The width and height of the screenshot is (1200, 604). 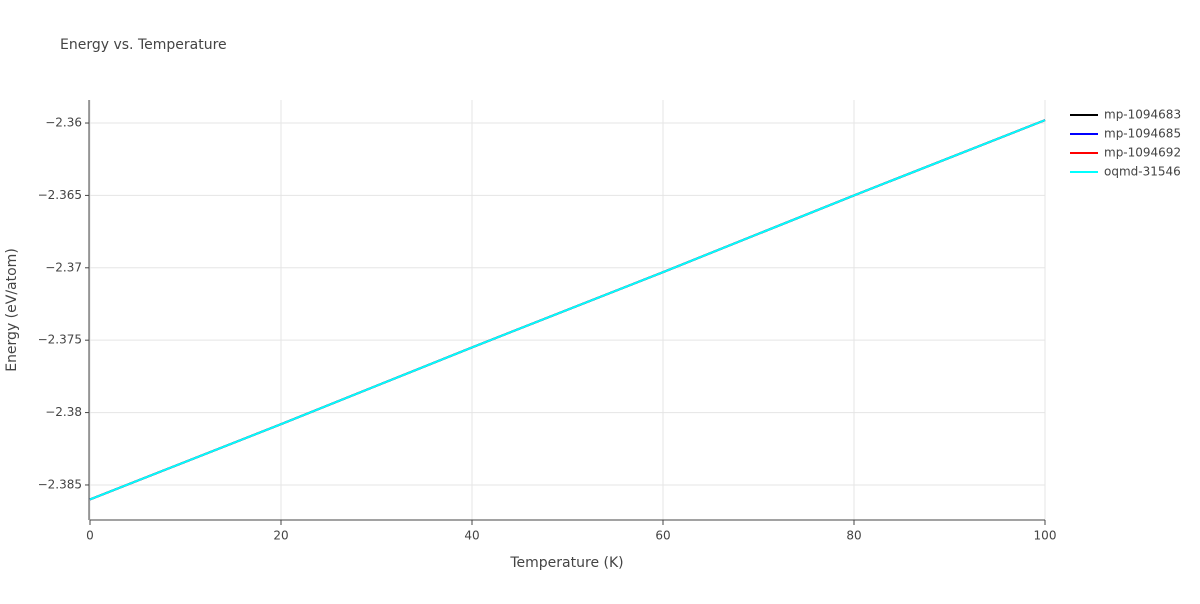 What do you see at coordinates (1142, 134) in the screenshot?
I see `legend-label: mp-1094685` at bounding box center [1142, 134].